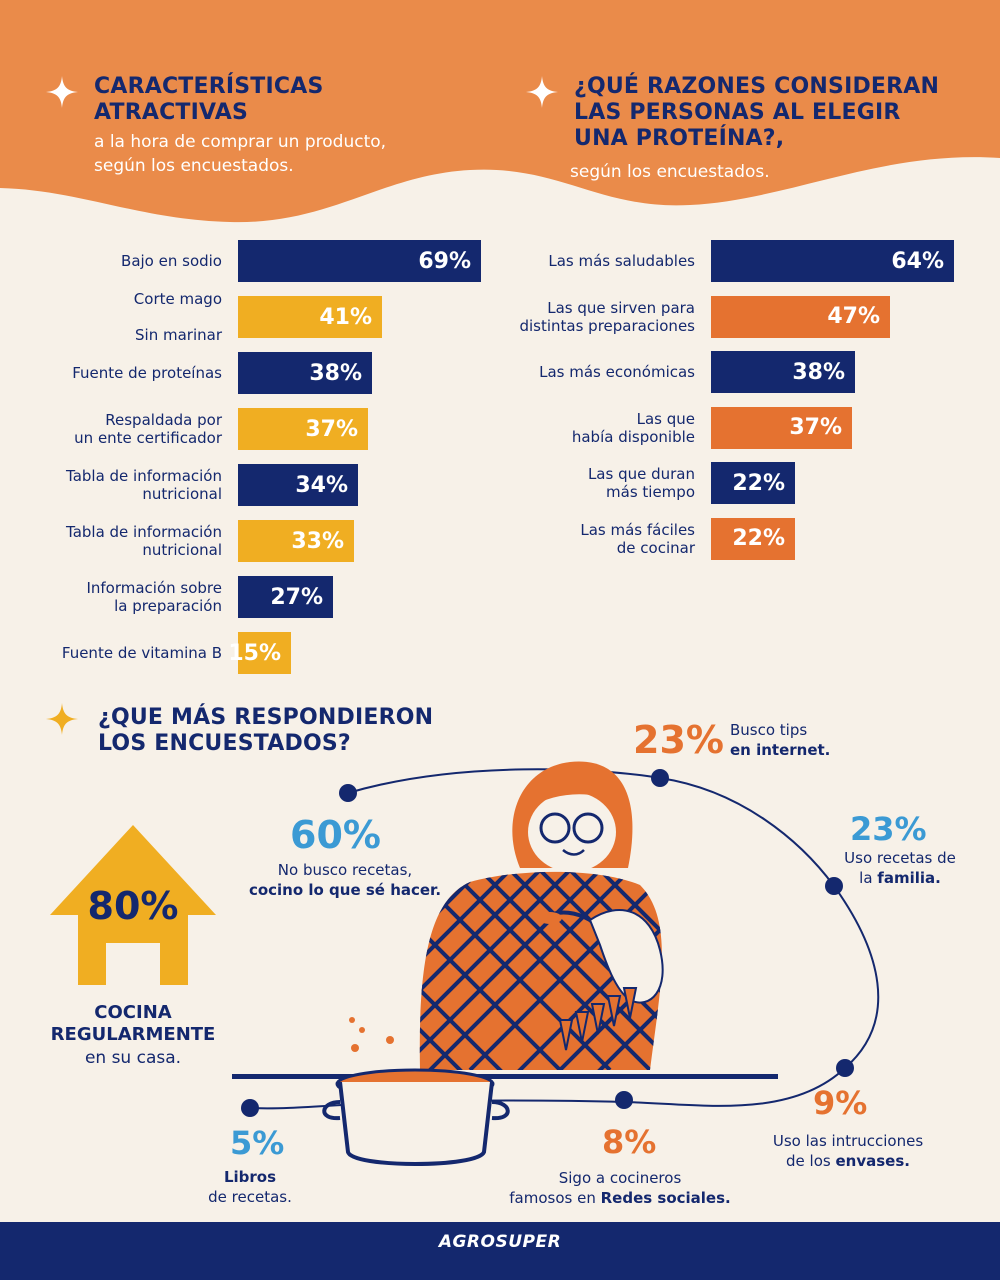 This screenshot has width=1000, height=1280. I want to click on bar: 27%, so click(285, 597).